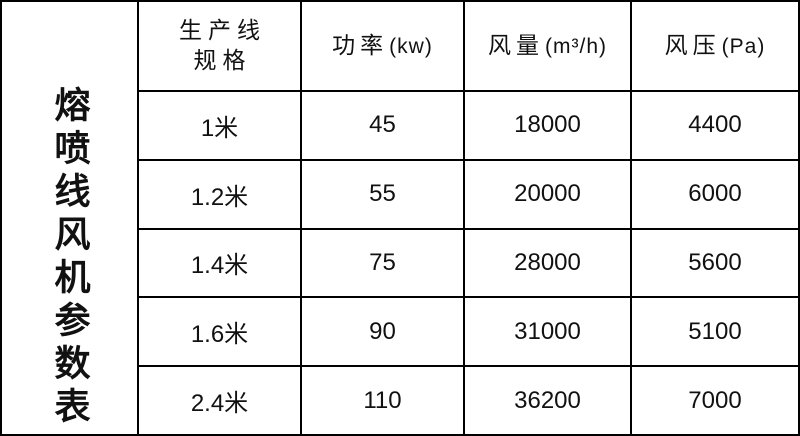  I want to click on header-power: 功率 (kw), so click(382, 46).